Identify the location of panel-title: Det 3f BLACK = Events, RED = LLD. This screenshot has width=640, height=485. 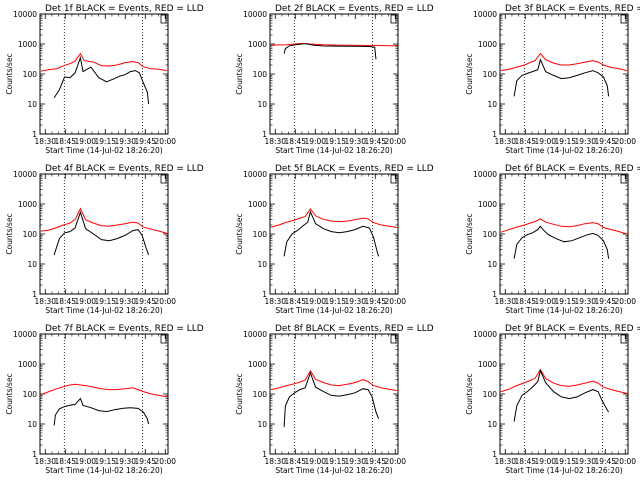
(572, 9).